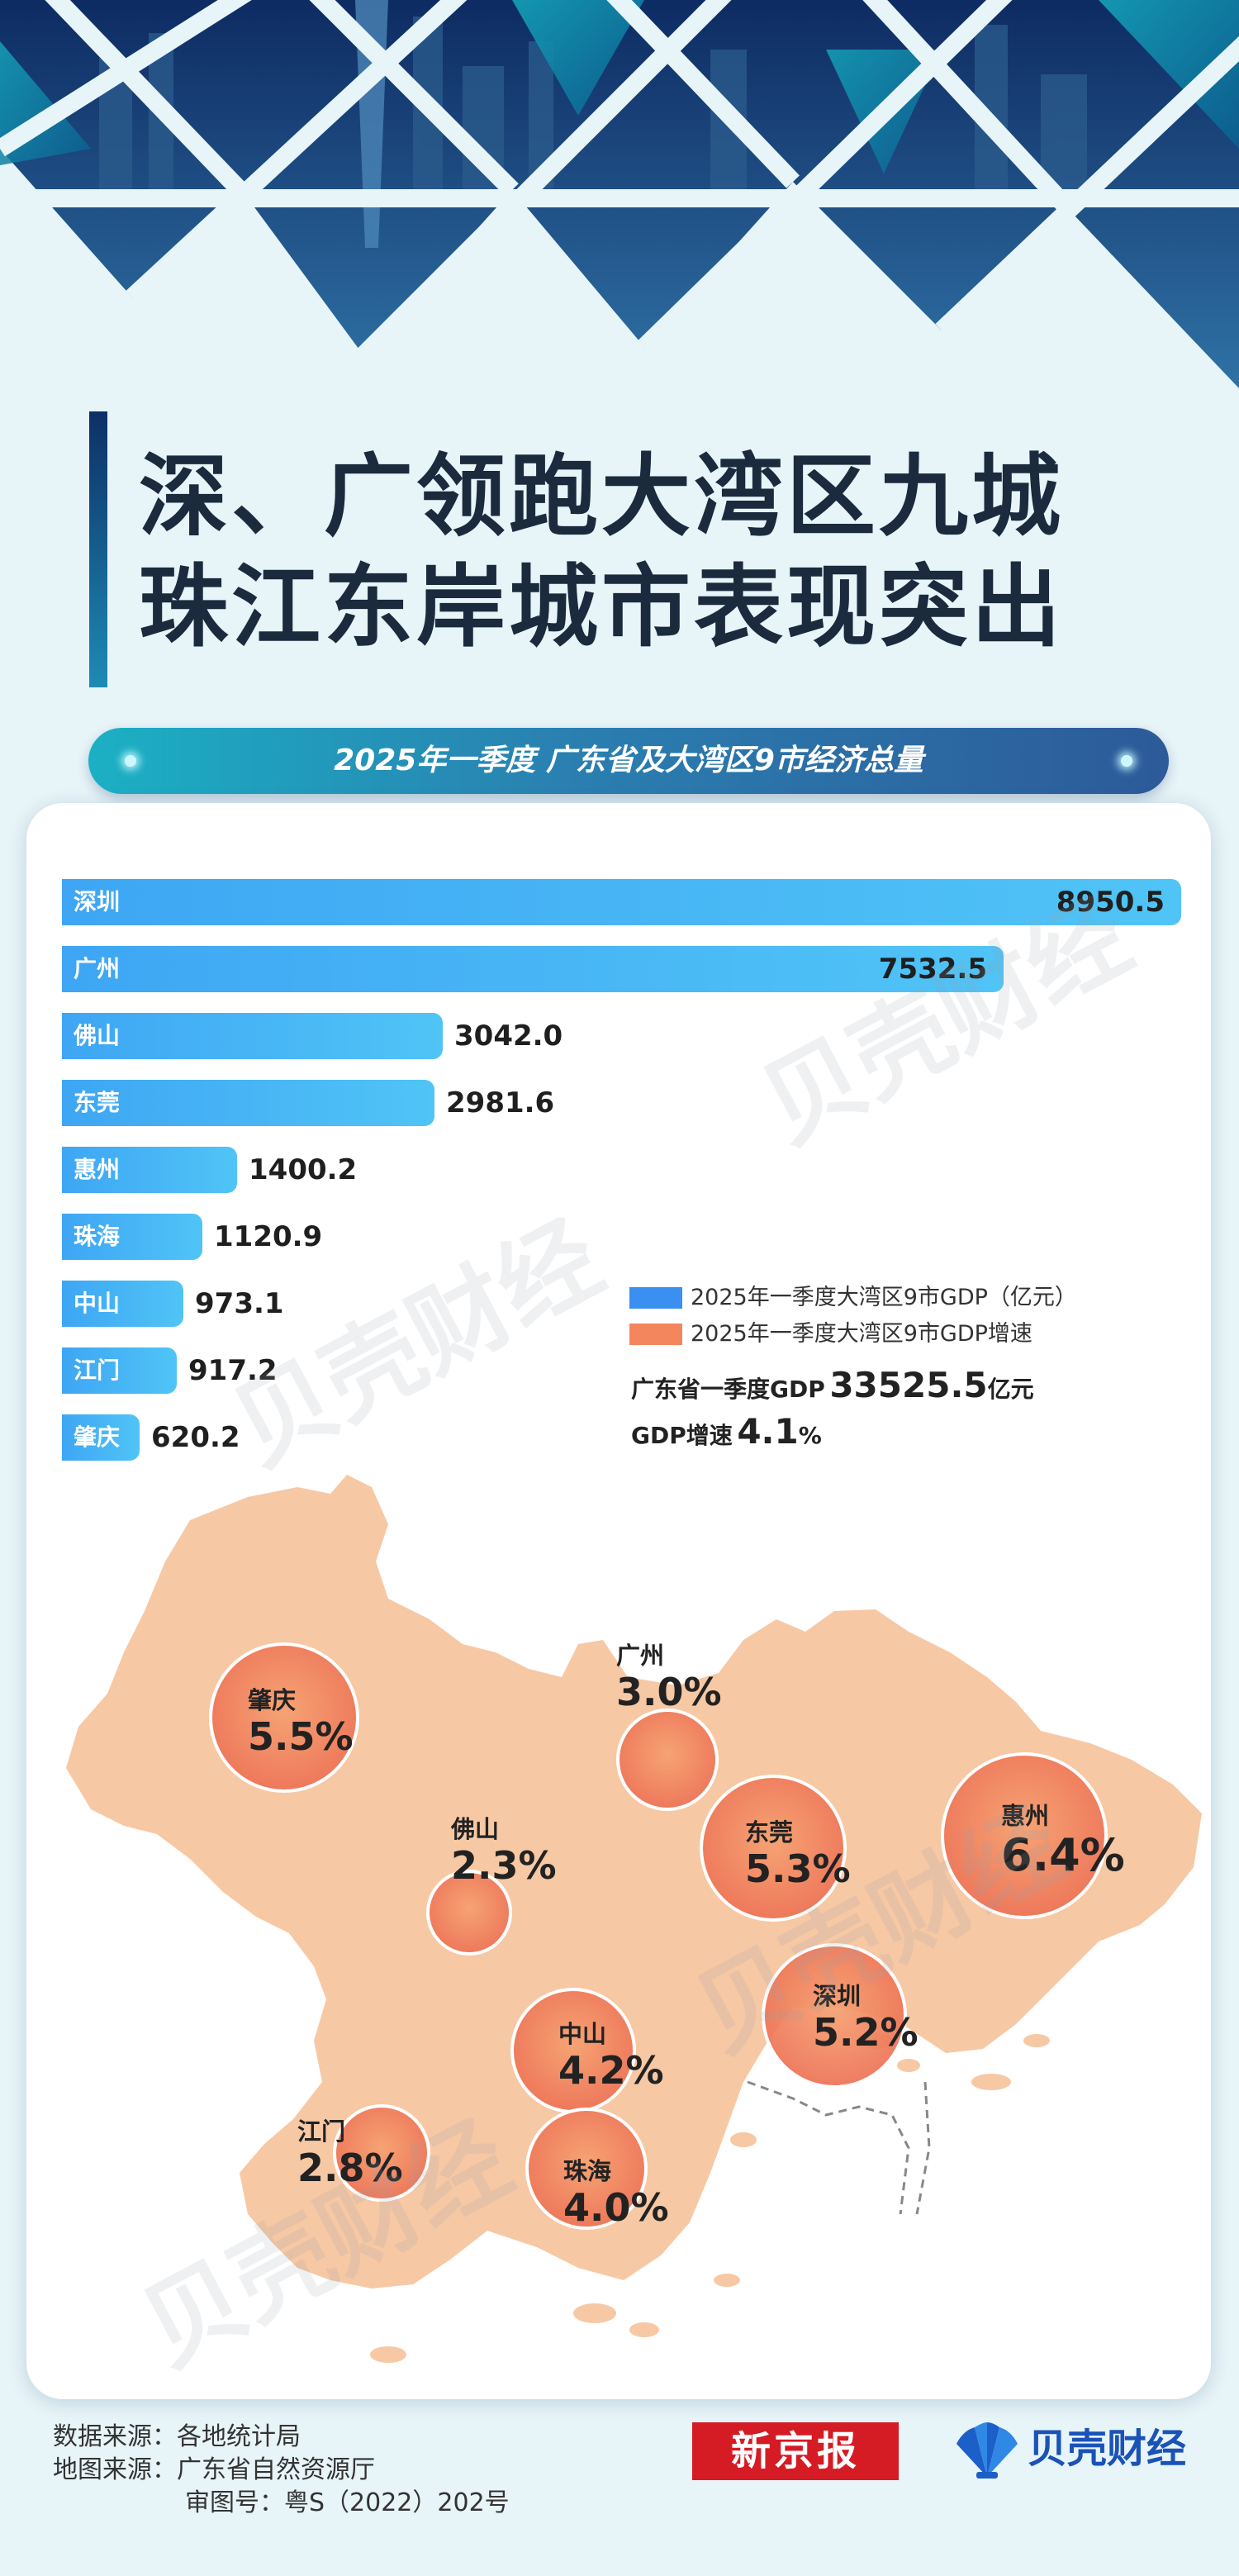  I want to click on bar-value-label: 973.1, so click(239, 1303).